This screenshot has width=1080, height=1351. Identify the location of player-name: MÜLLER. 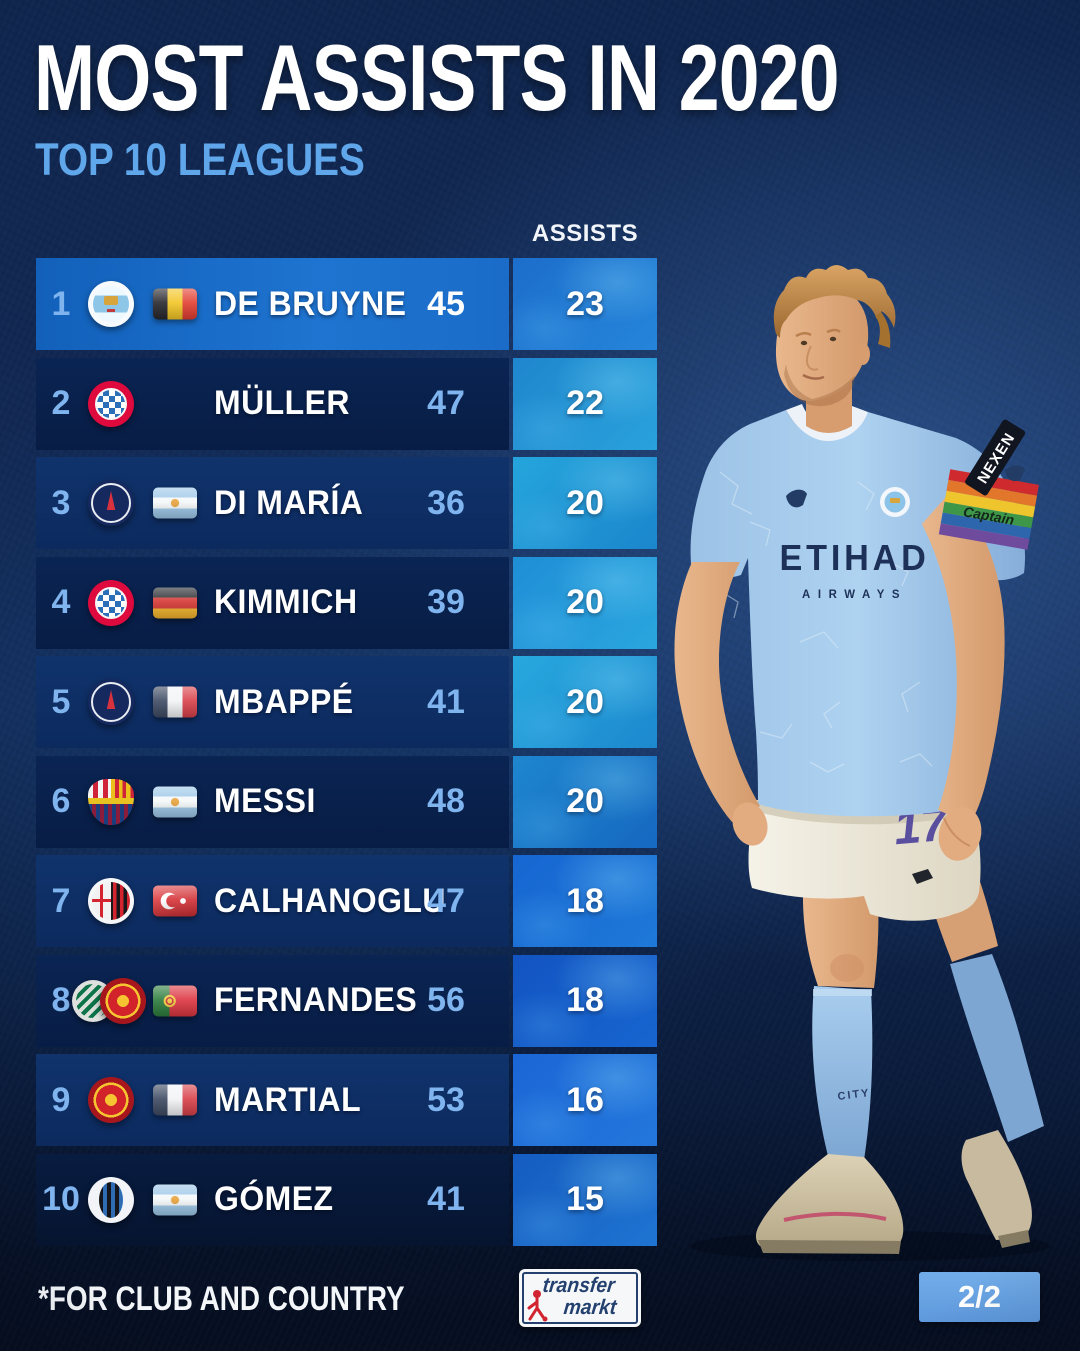
(282, 403).